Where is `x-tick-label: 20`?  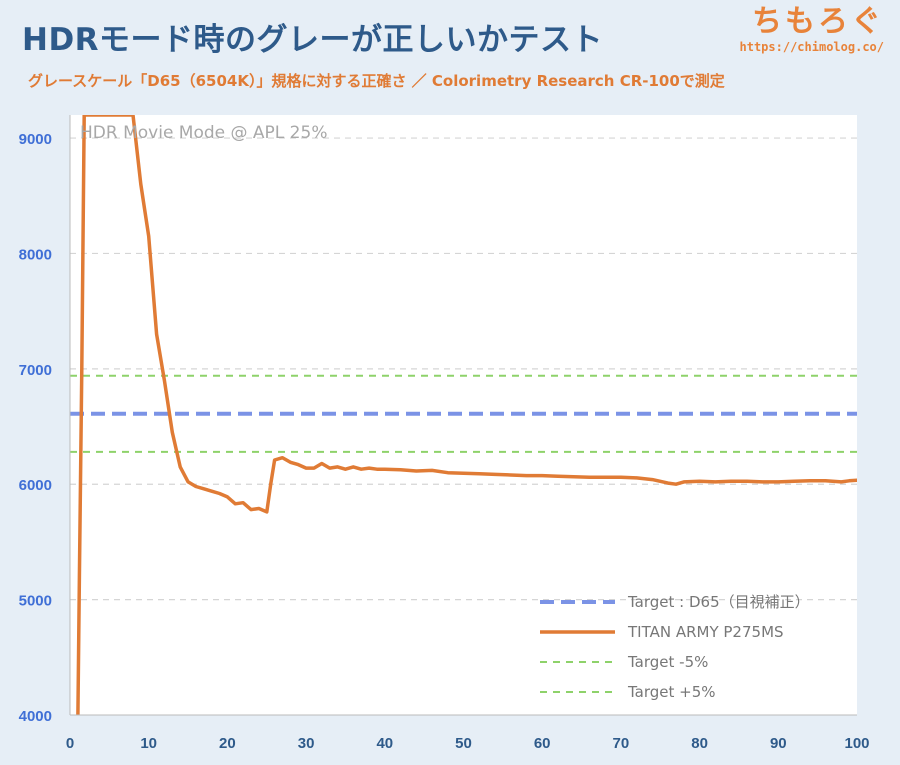
x-tick-label: 20 is located at coordinates (227, 743).